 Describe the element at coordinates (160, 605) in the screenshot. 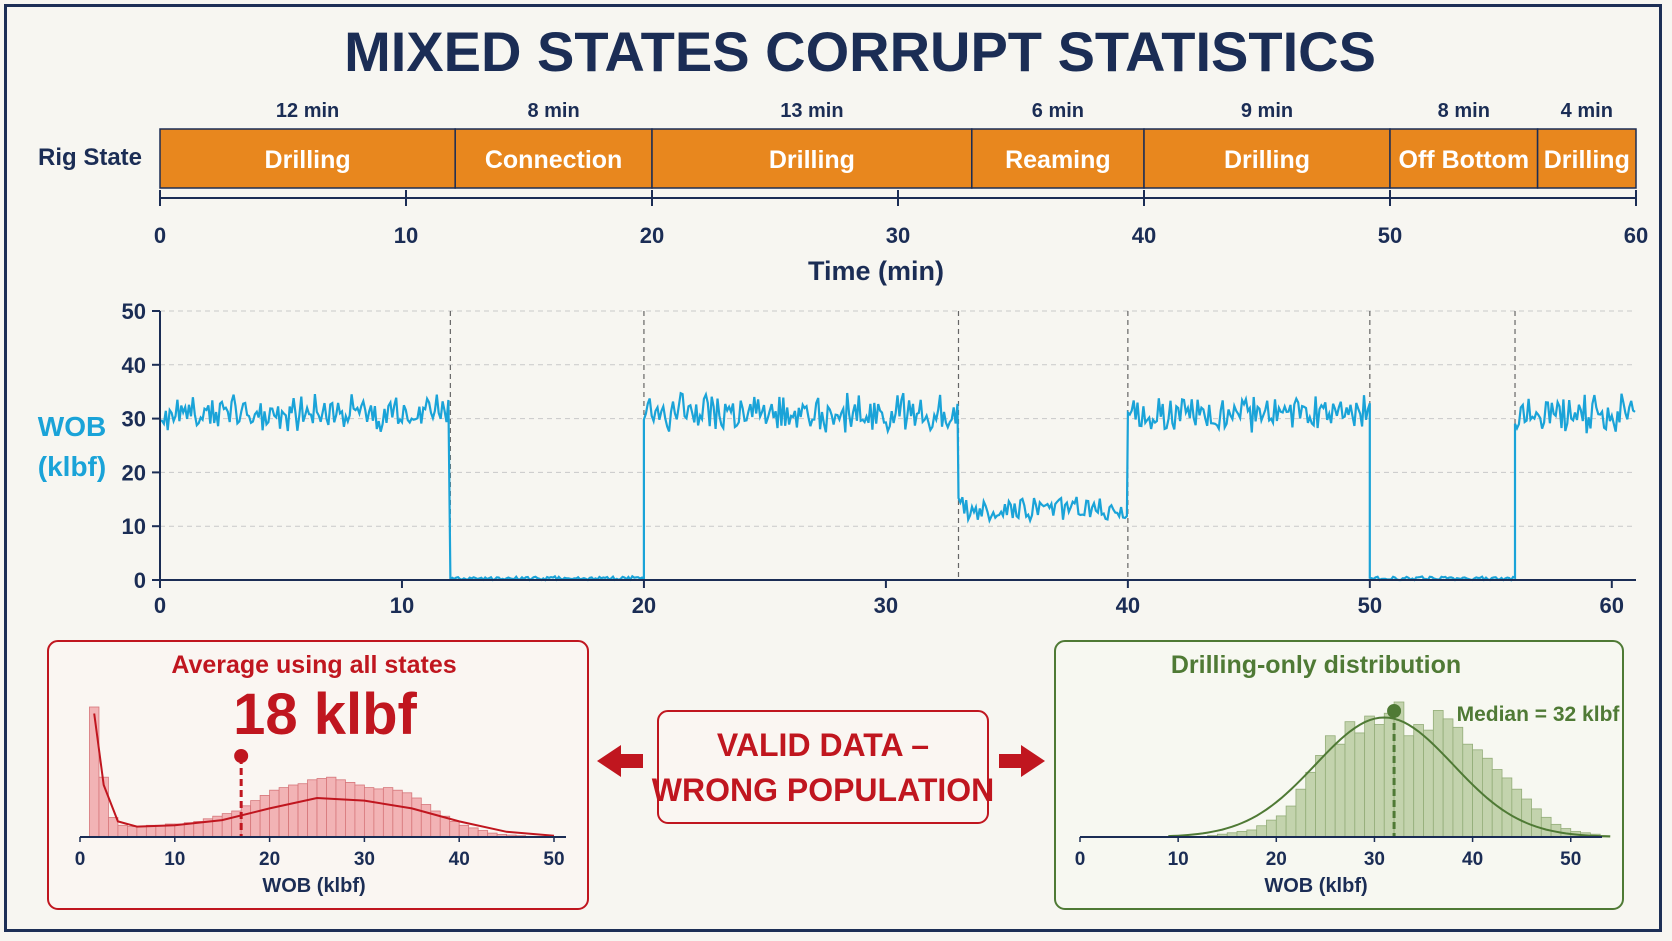

I see `wob-x-tick-label-0: 0` at that location.